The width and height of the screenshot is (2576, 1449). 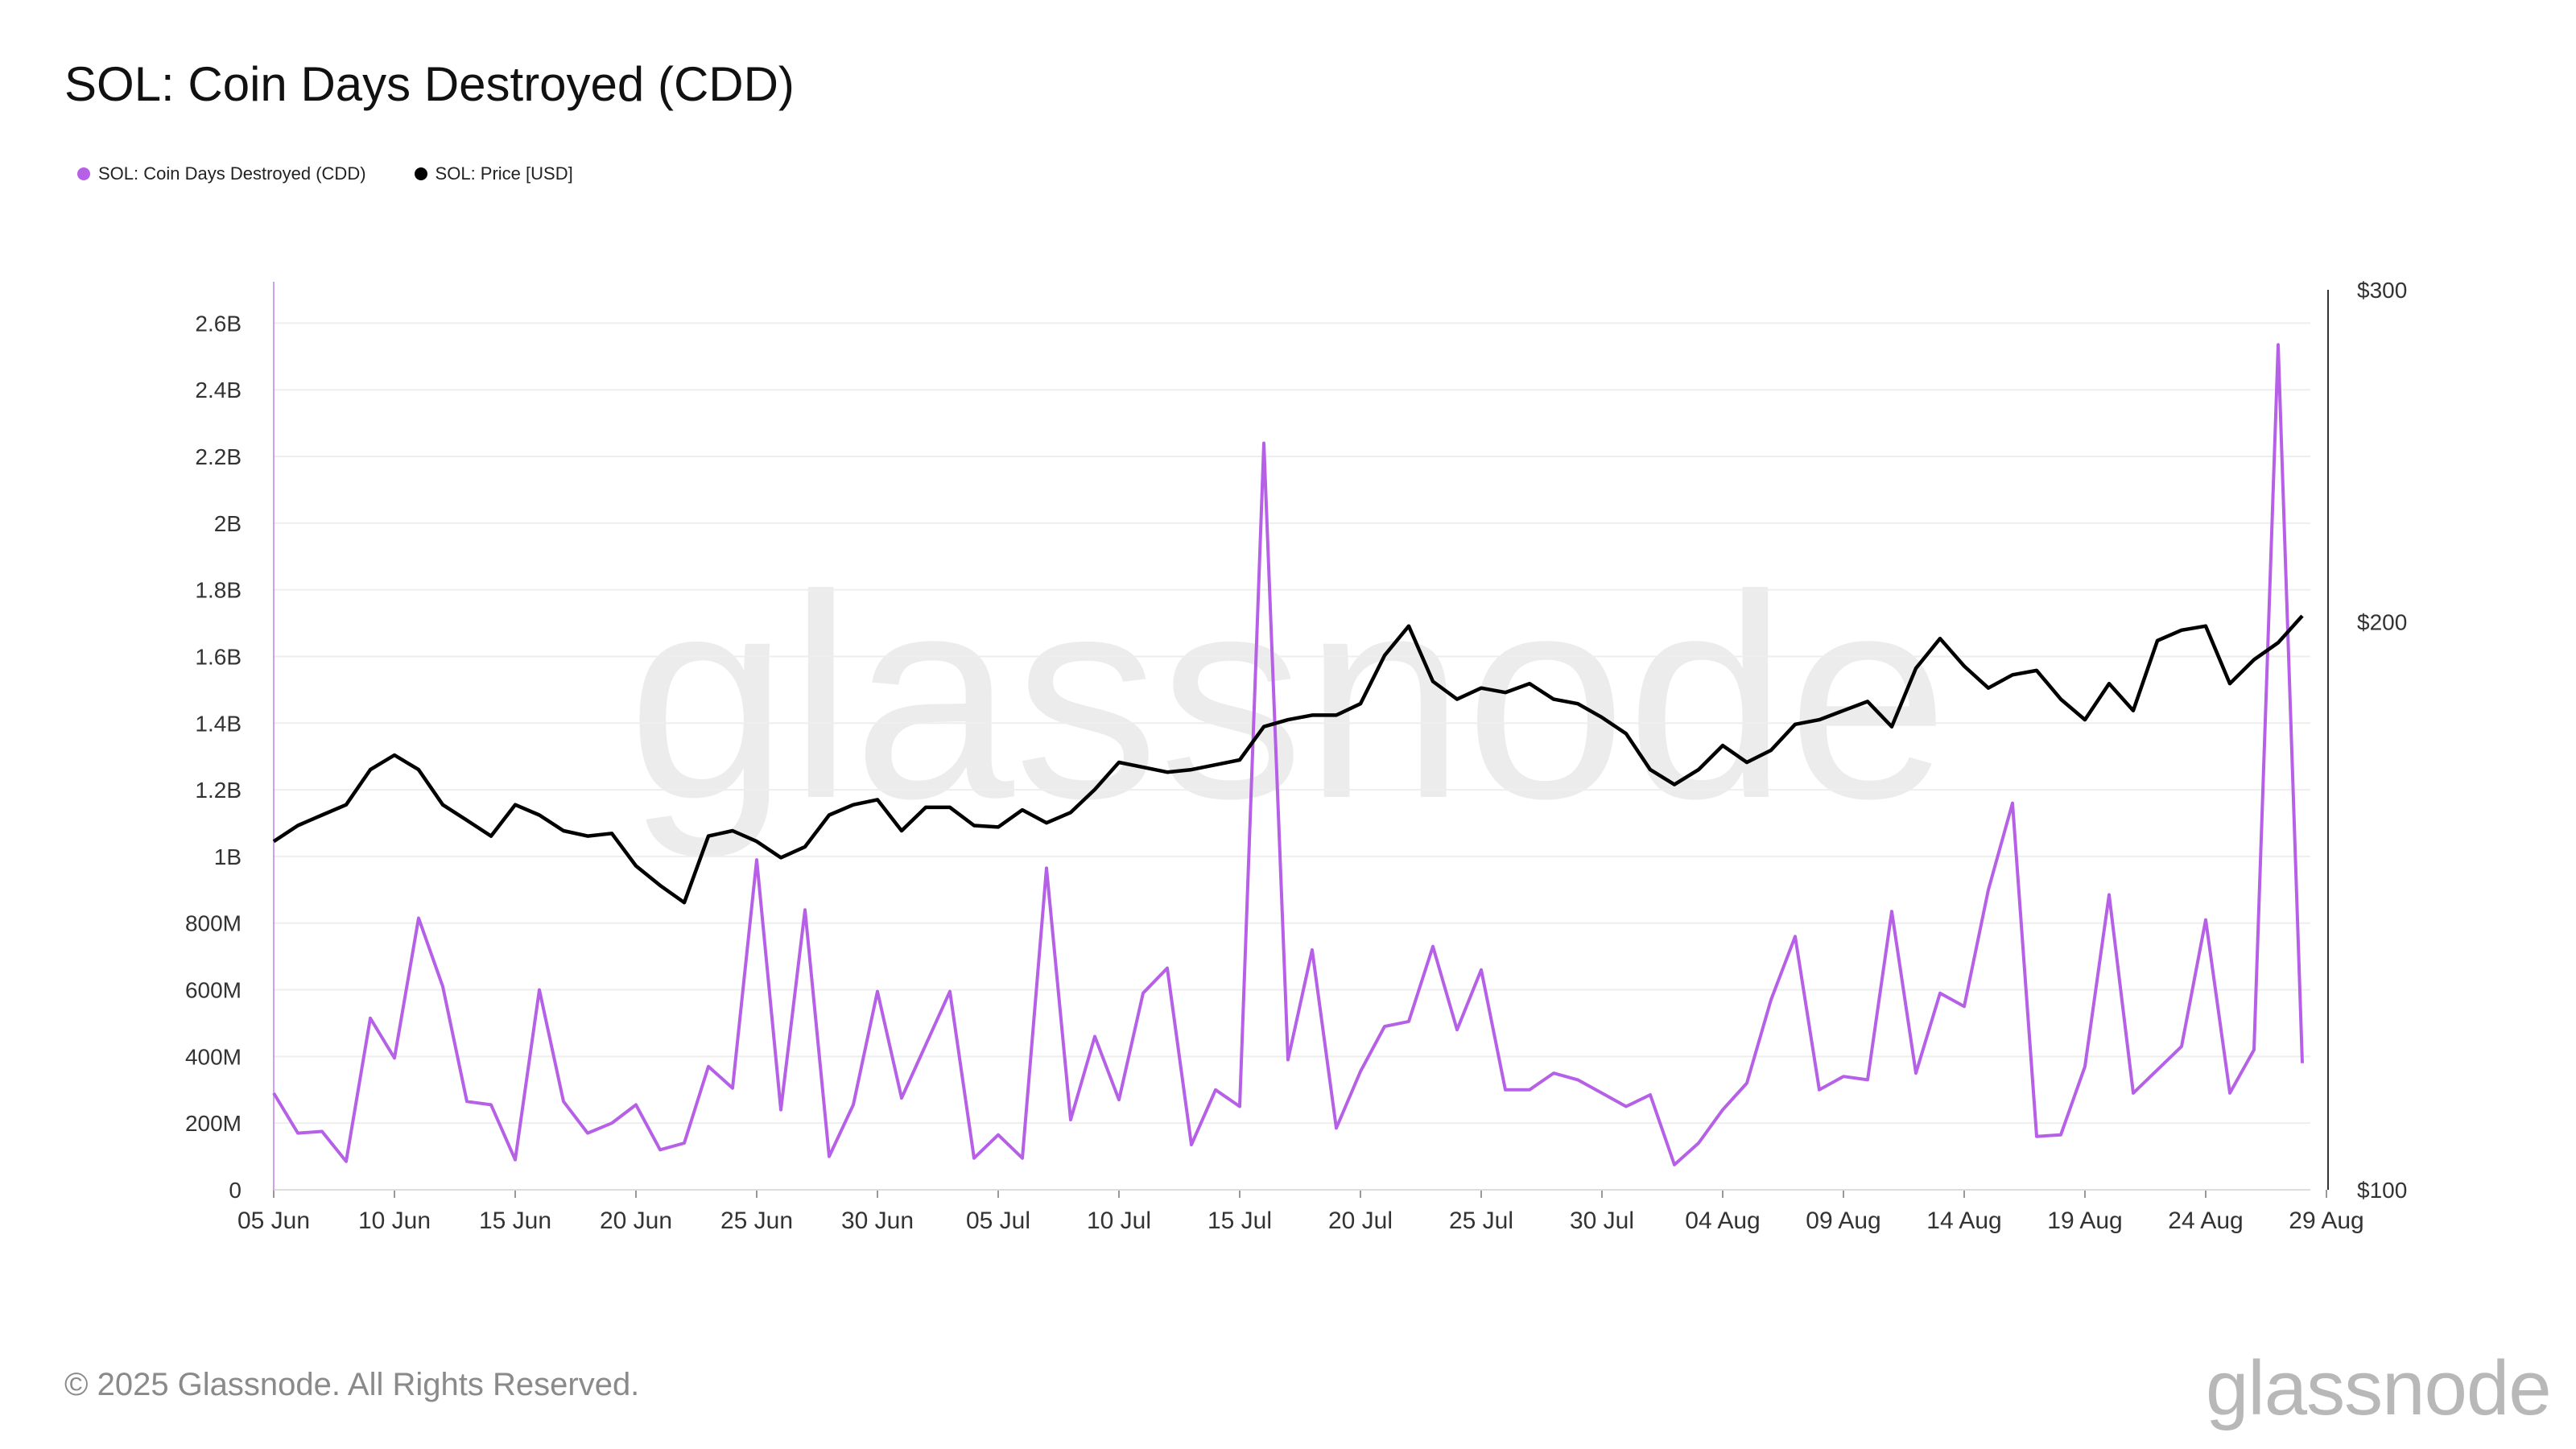 I want to click on legend-swatch-price, so click(x=421, y=173).